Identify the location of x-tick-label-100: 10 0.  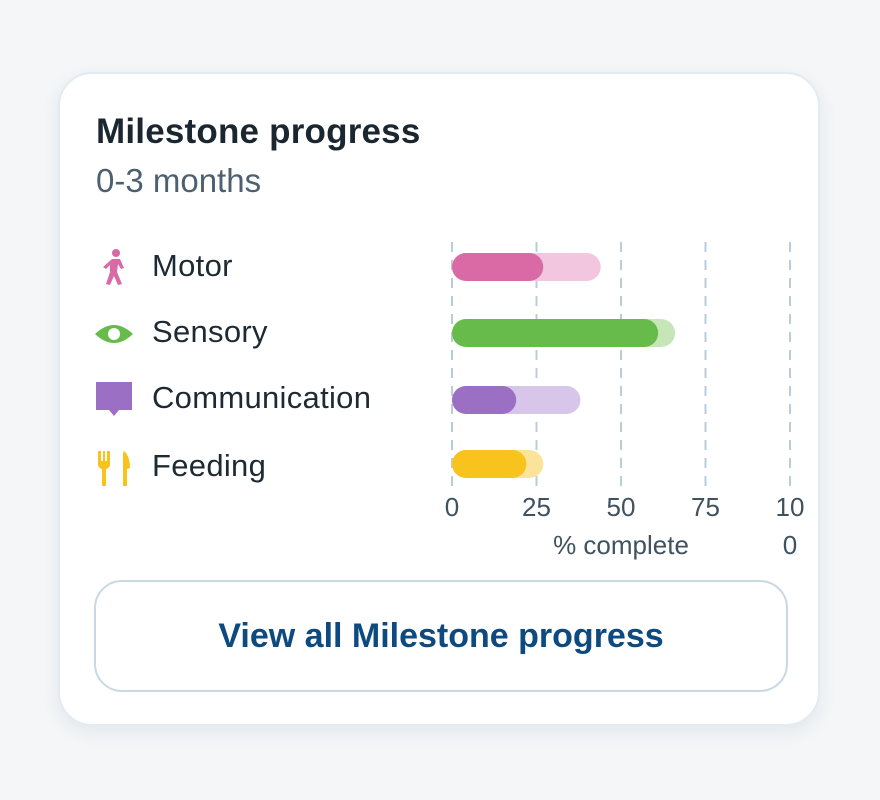
(790, 526).